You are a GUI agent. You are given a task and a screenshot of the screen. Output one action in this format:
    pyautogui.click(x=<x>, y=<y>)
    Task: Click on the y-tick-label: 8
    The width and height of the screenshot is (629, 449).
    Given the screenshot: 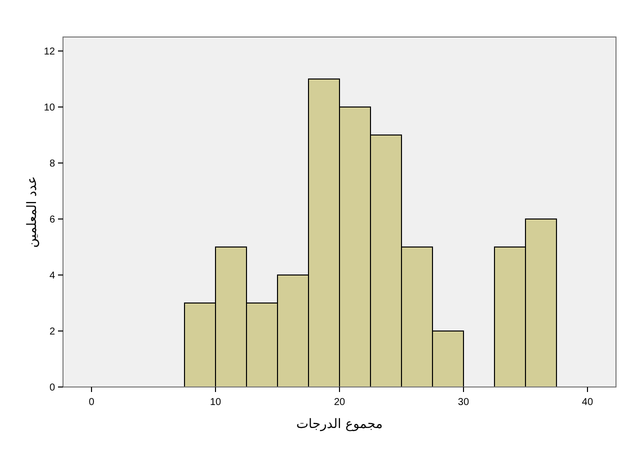 What is the action you would take?
    pyautogui.click(x=52, y=164)
    